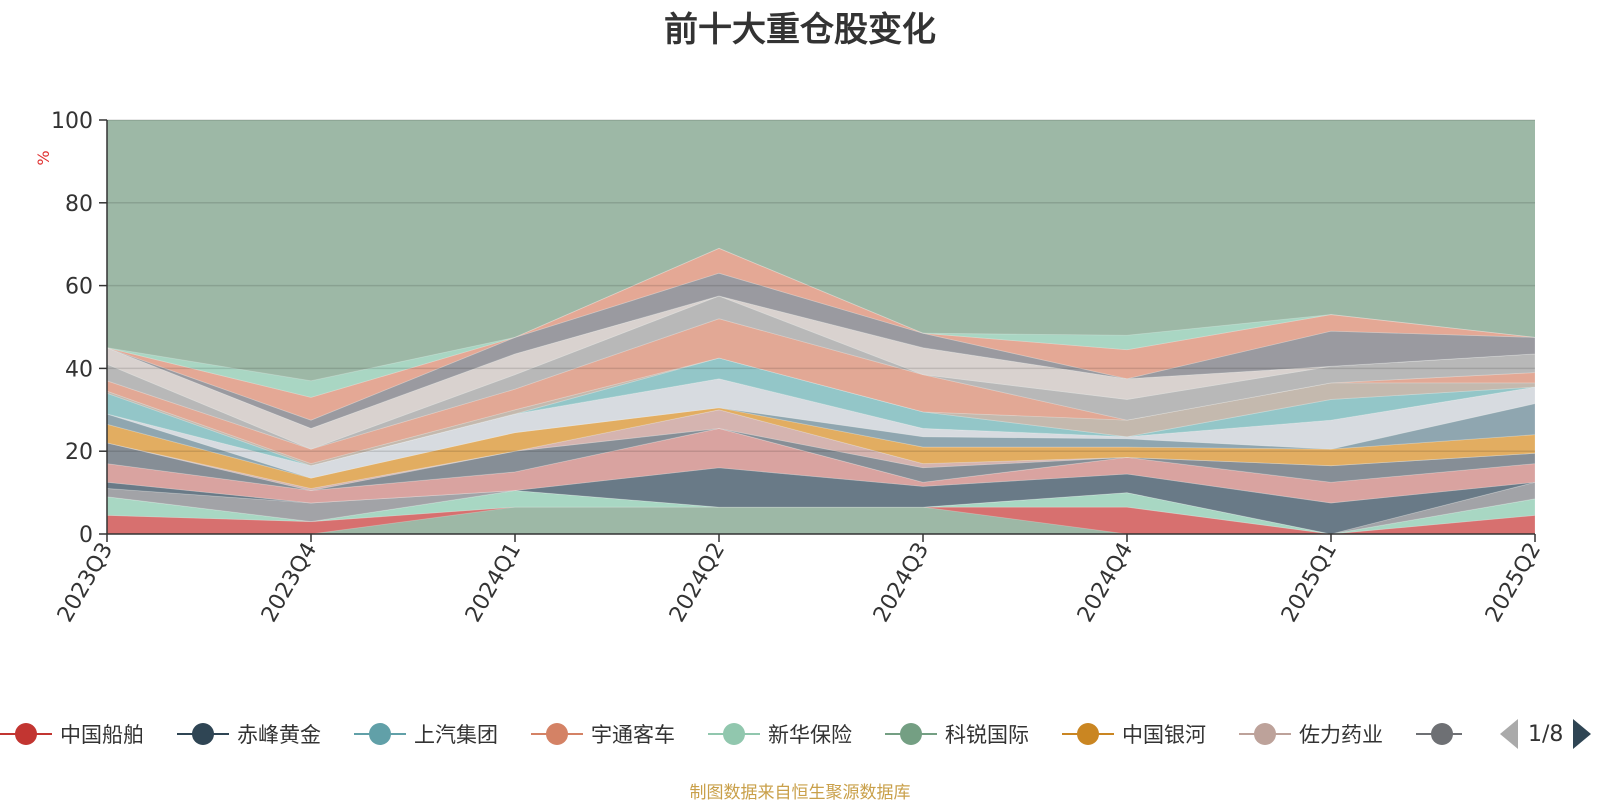 Image resolution: width=1600 pixels, height=803 pixels. Describe the element at coordinates (72, 121) in the screenshot. I see `y-tick-label: 100` at that location.